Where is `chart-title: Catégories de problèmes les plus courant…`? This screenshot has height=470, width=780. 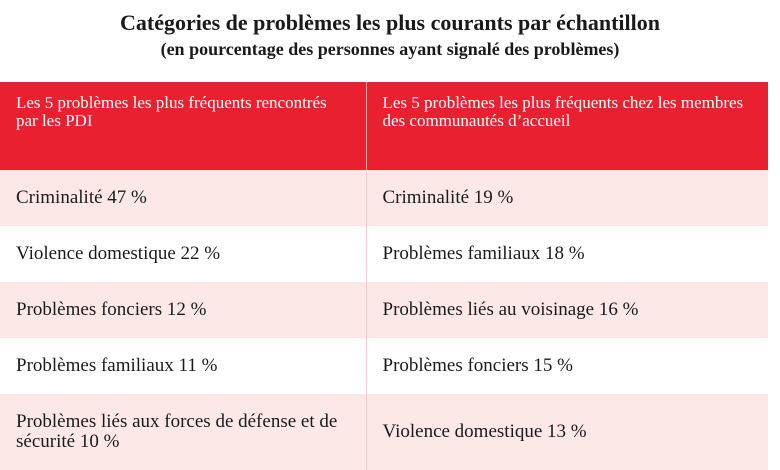
chart-title: Catégories de problèmes les plus courant… is located at coordinates (390, 22).